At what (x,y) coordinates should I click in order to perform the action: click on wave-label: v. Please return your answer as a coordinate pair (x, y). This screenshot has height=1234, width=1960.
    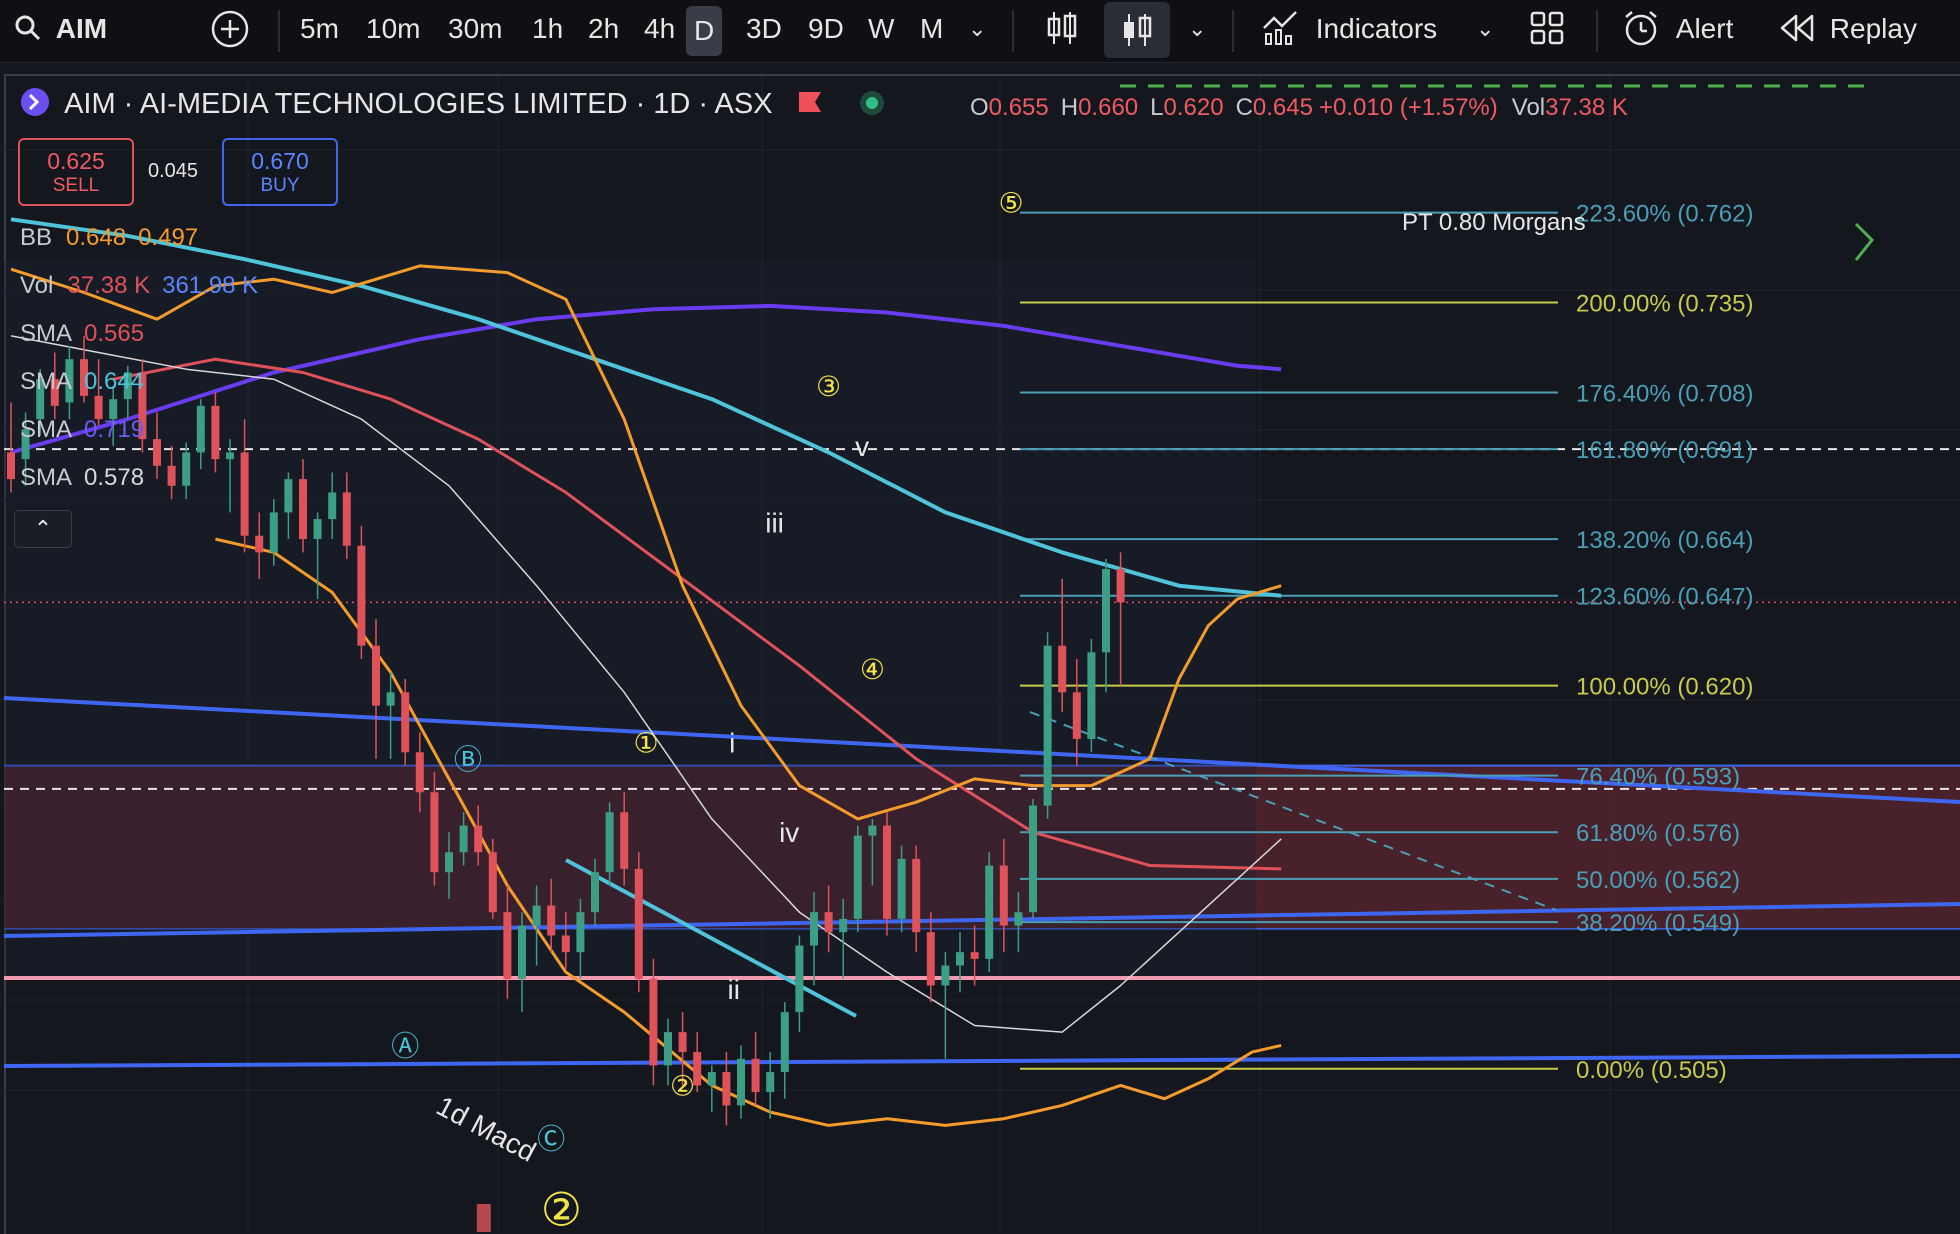
    Looking at the image, I should click on (862, 446).